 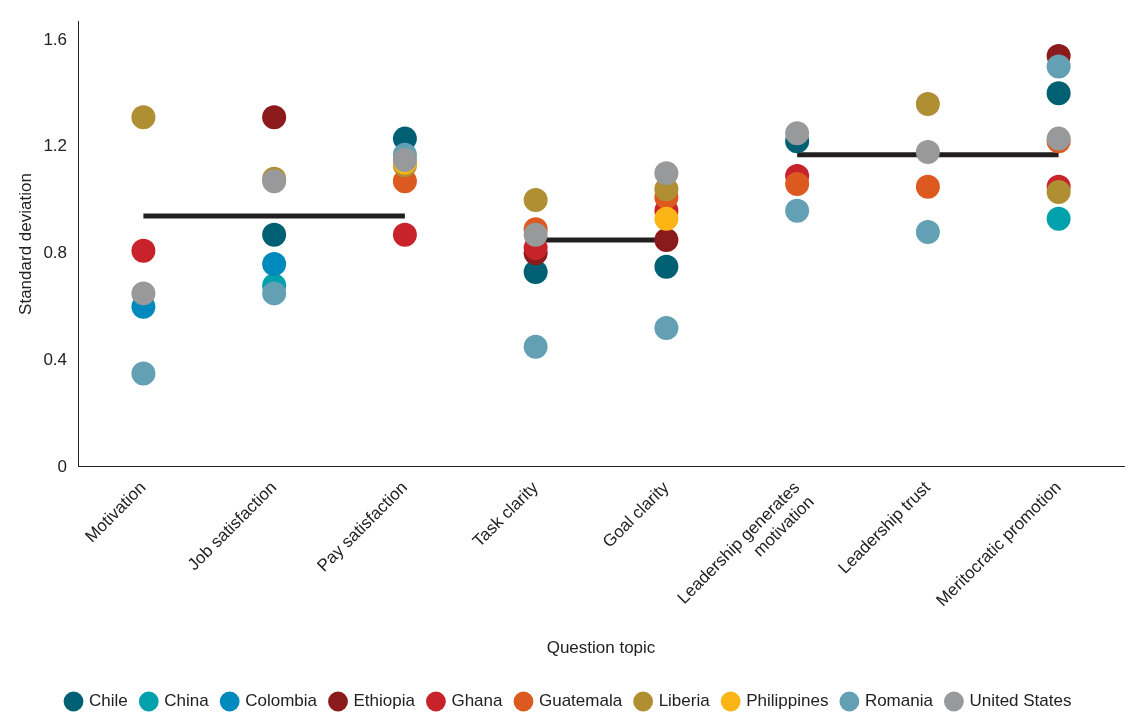 What do you see at coordinates (684, 701) in the screenshot?
I see `legend-label: Liberia` at bounding box center [684, 701].